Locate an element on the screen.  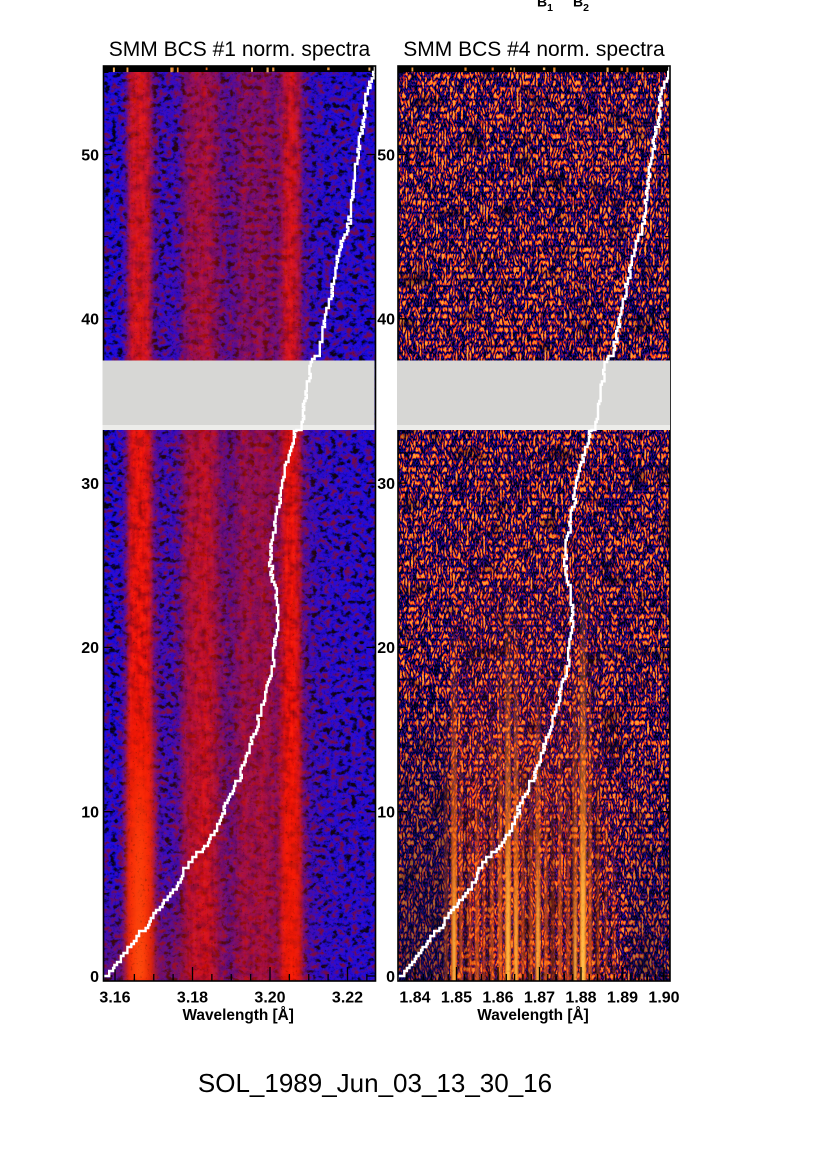
svg-text: 1.90 is located at coordinates (663, 998).